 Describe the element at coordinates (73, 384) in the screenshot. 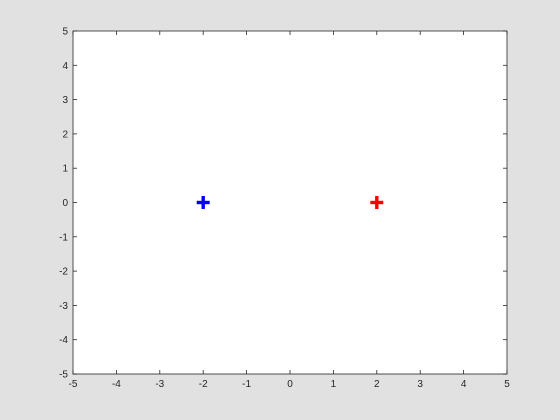

I see `x-tick-label: -5` at that location.